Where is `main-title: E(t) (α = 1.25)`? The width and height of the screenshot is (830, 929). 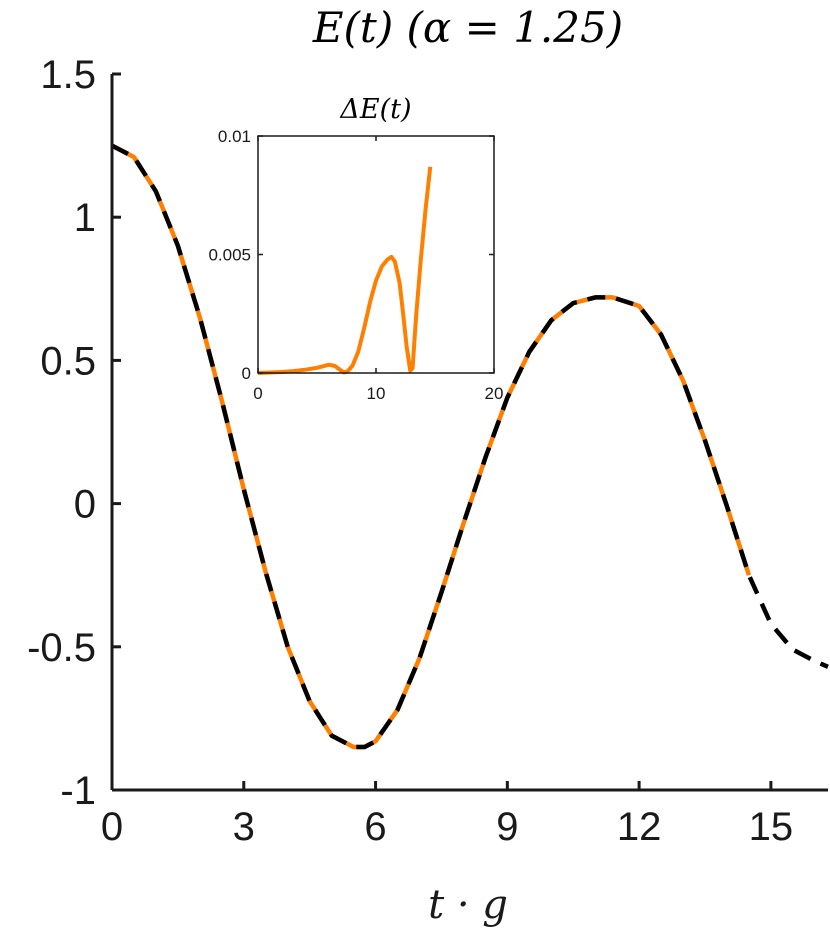 main-title: E(t) (α = 1.25) is located at coordinates (467, 27).